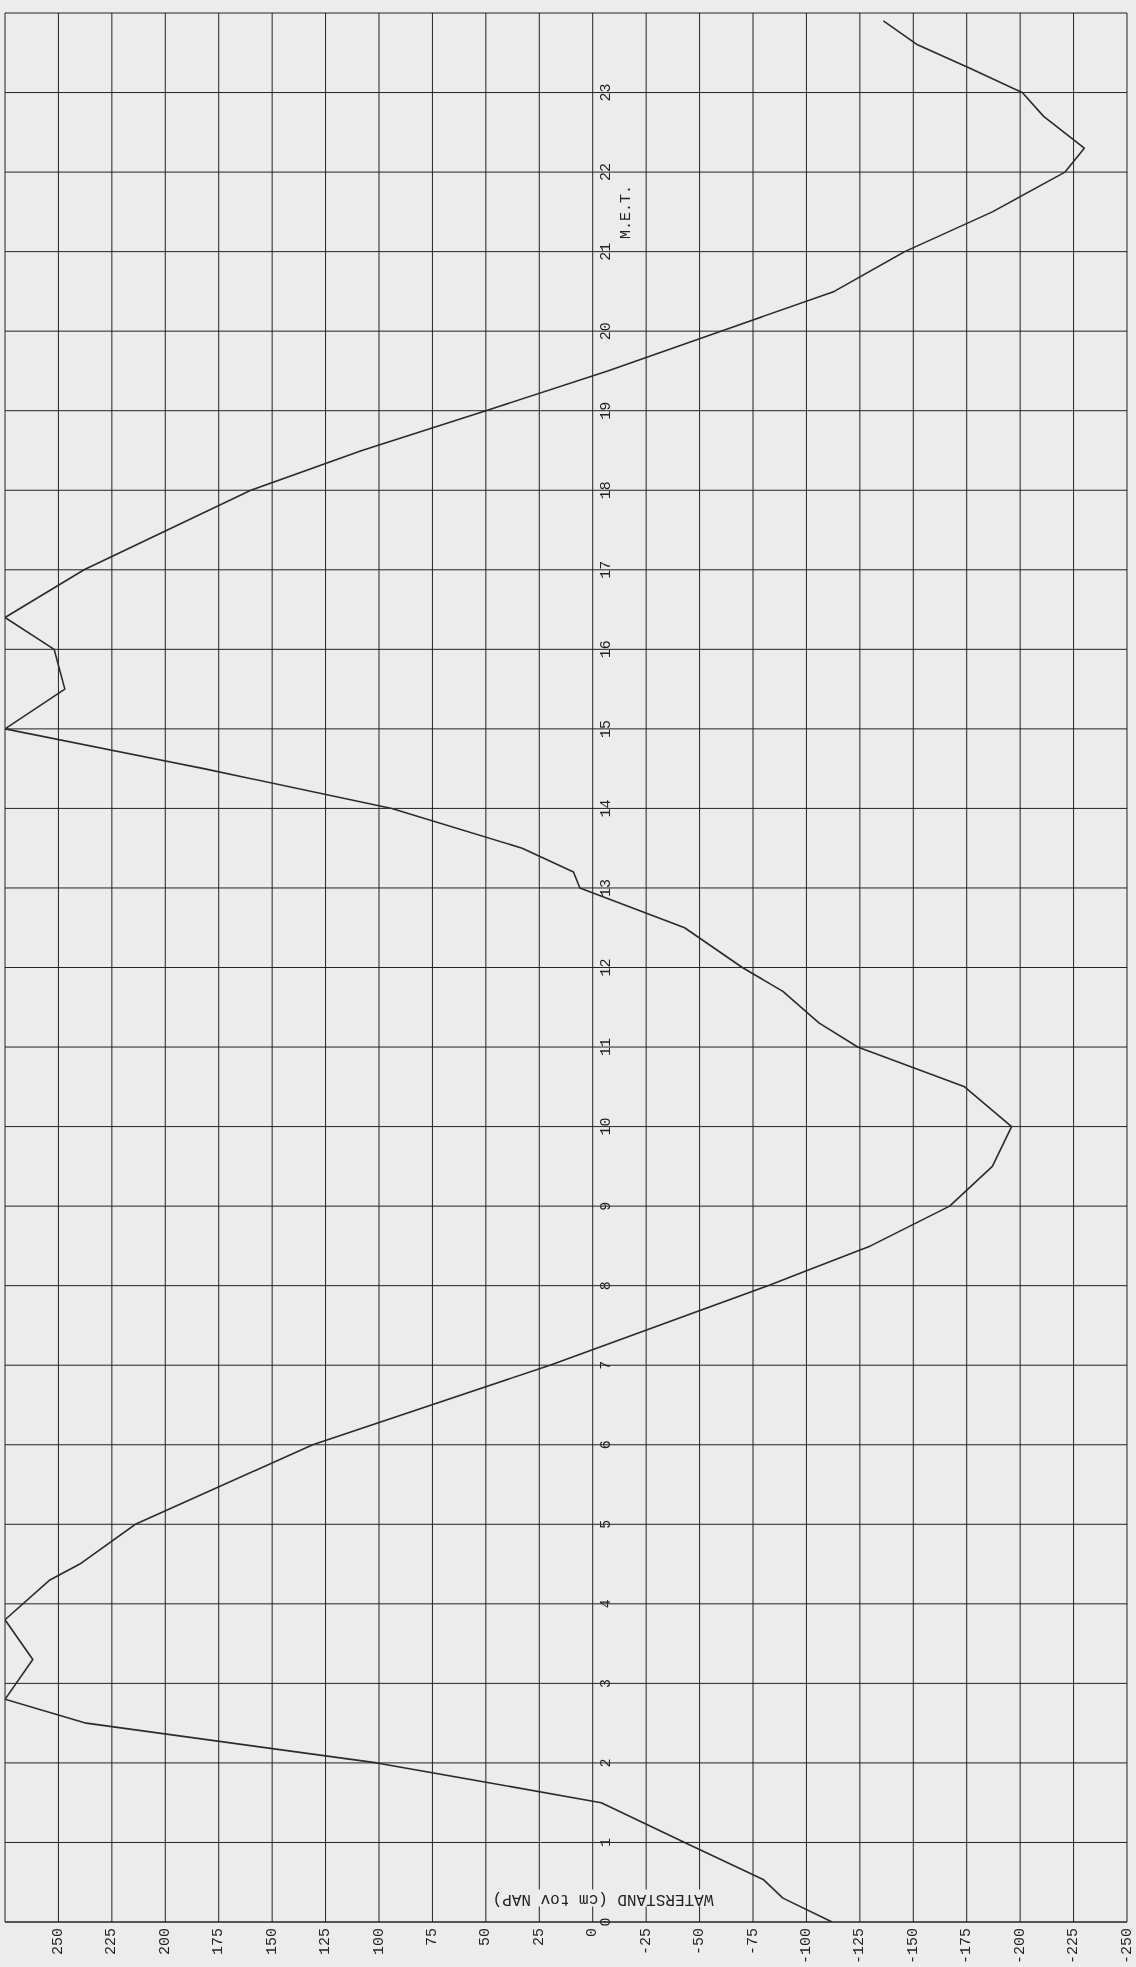 The width and height of the screenshot is (1136, 1967). I want to click on y-tick-label: 18, so click(607, 490).